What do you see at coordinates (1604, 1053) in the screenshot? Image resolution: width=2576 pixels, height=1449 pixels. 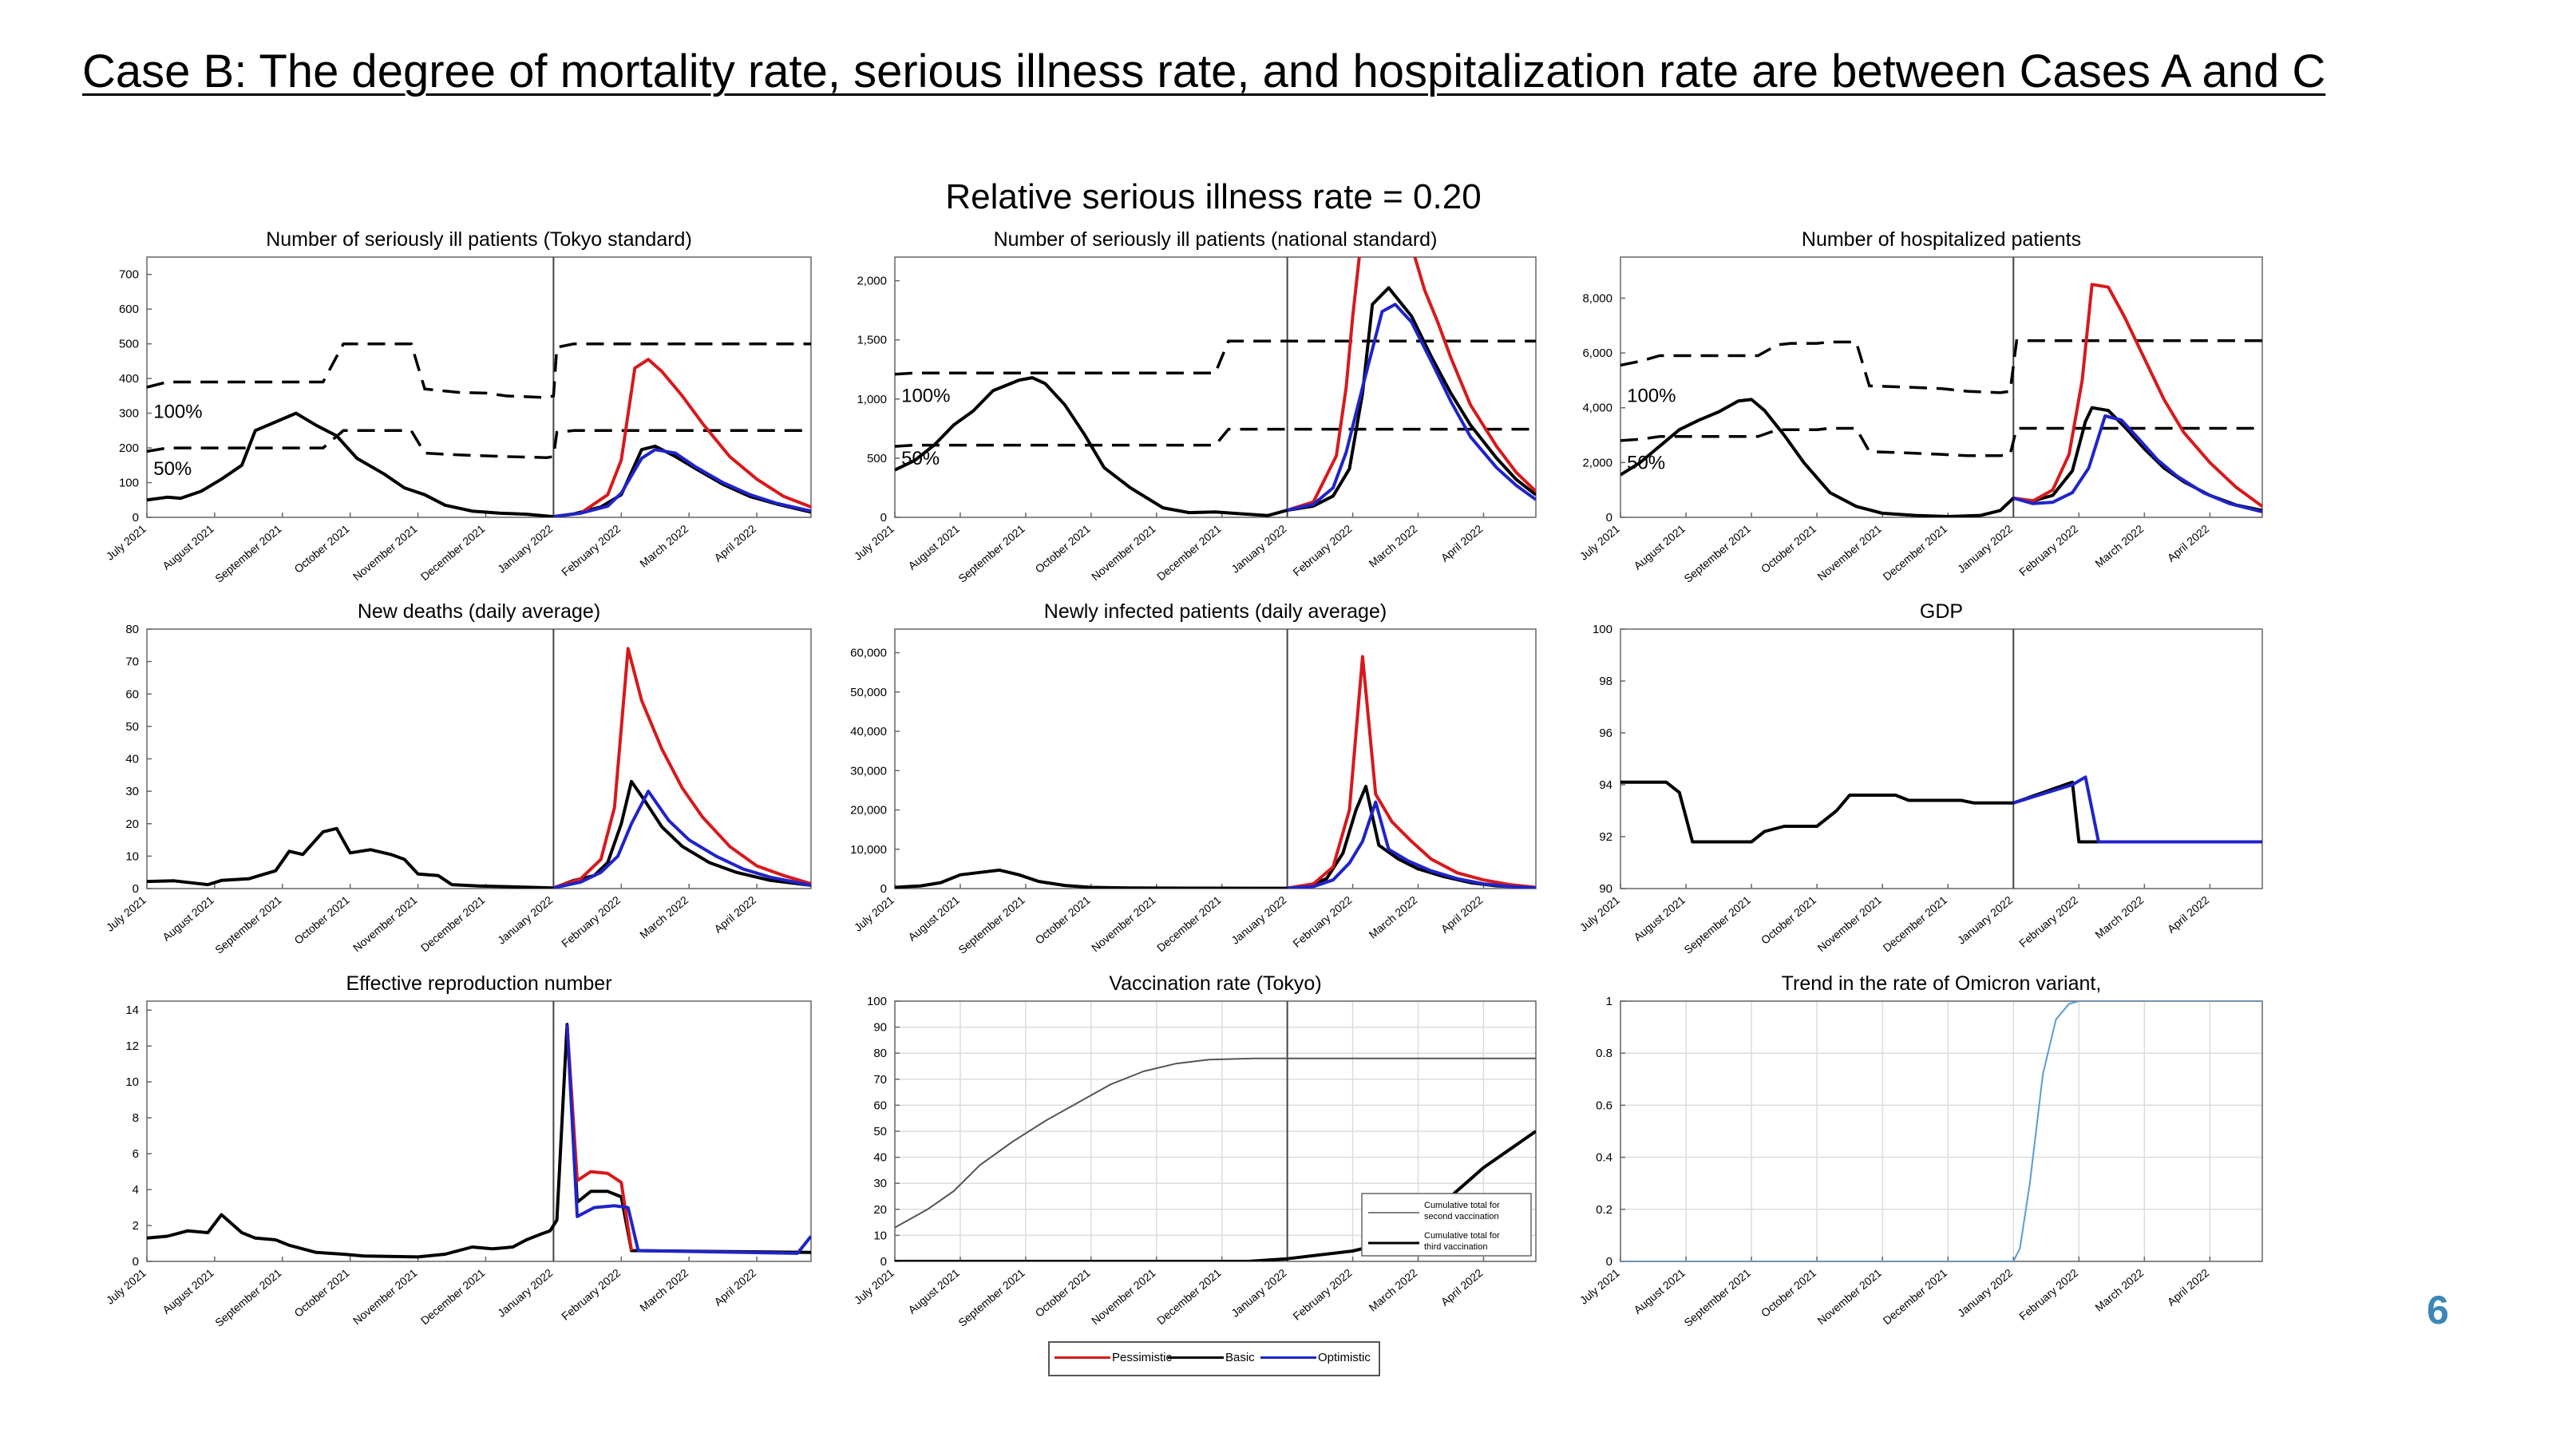 I see `y-tick-label: 0.8` at bounding box center [1604, 1053].